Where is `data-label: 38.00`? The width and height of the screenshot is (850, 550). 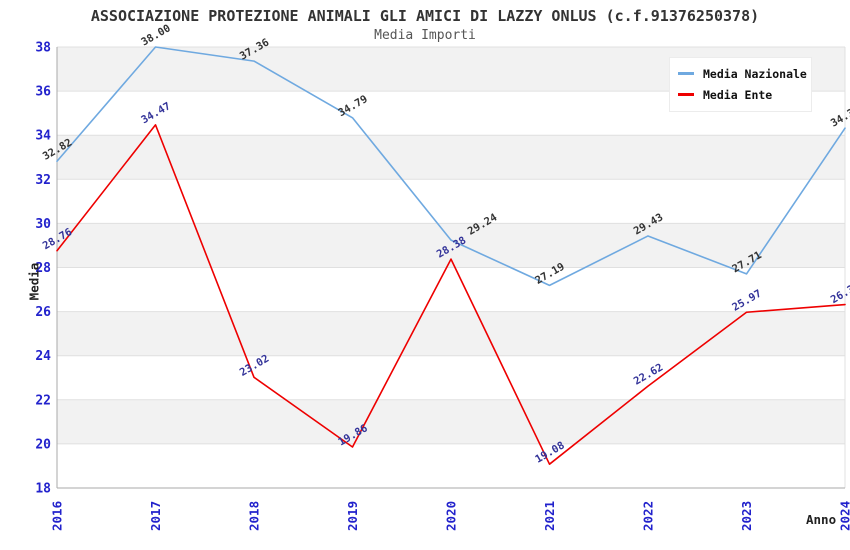 data-label: 38.00 is located at coordinates (155, 35).